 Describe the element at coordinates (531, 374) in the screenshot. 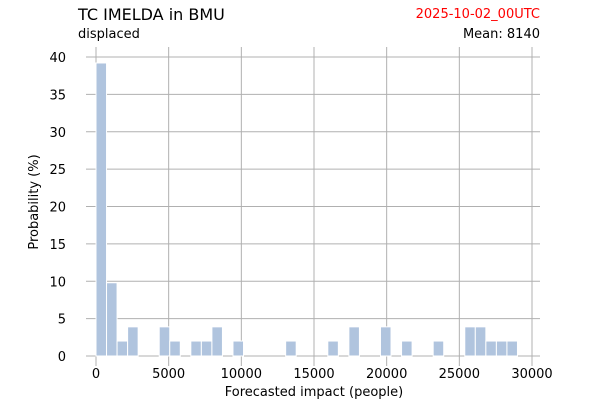

I see `x-tick-label: 30000` at that location.